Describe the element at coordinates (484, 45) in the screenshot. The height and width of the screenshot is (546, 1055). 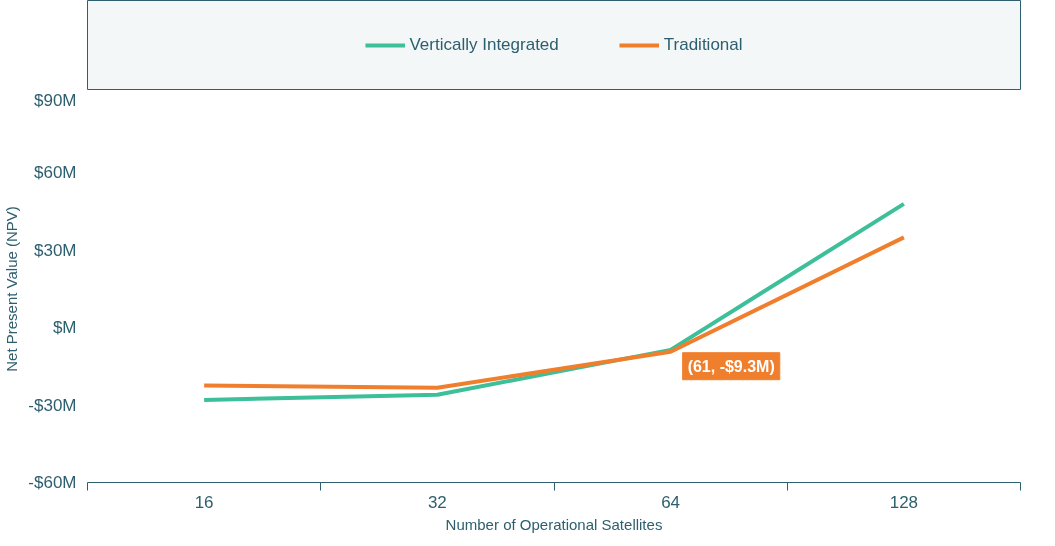
I see `legend-label: Vertically Integrated` at that location.